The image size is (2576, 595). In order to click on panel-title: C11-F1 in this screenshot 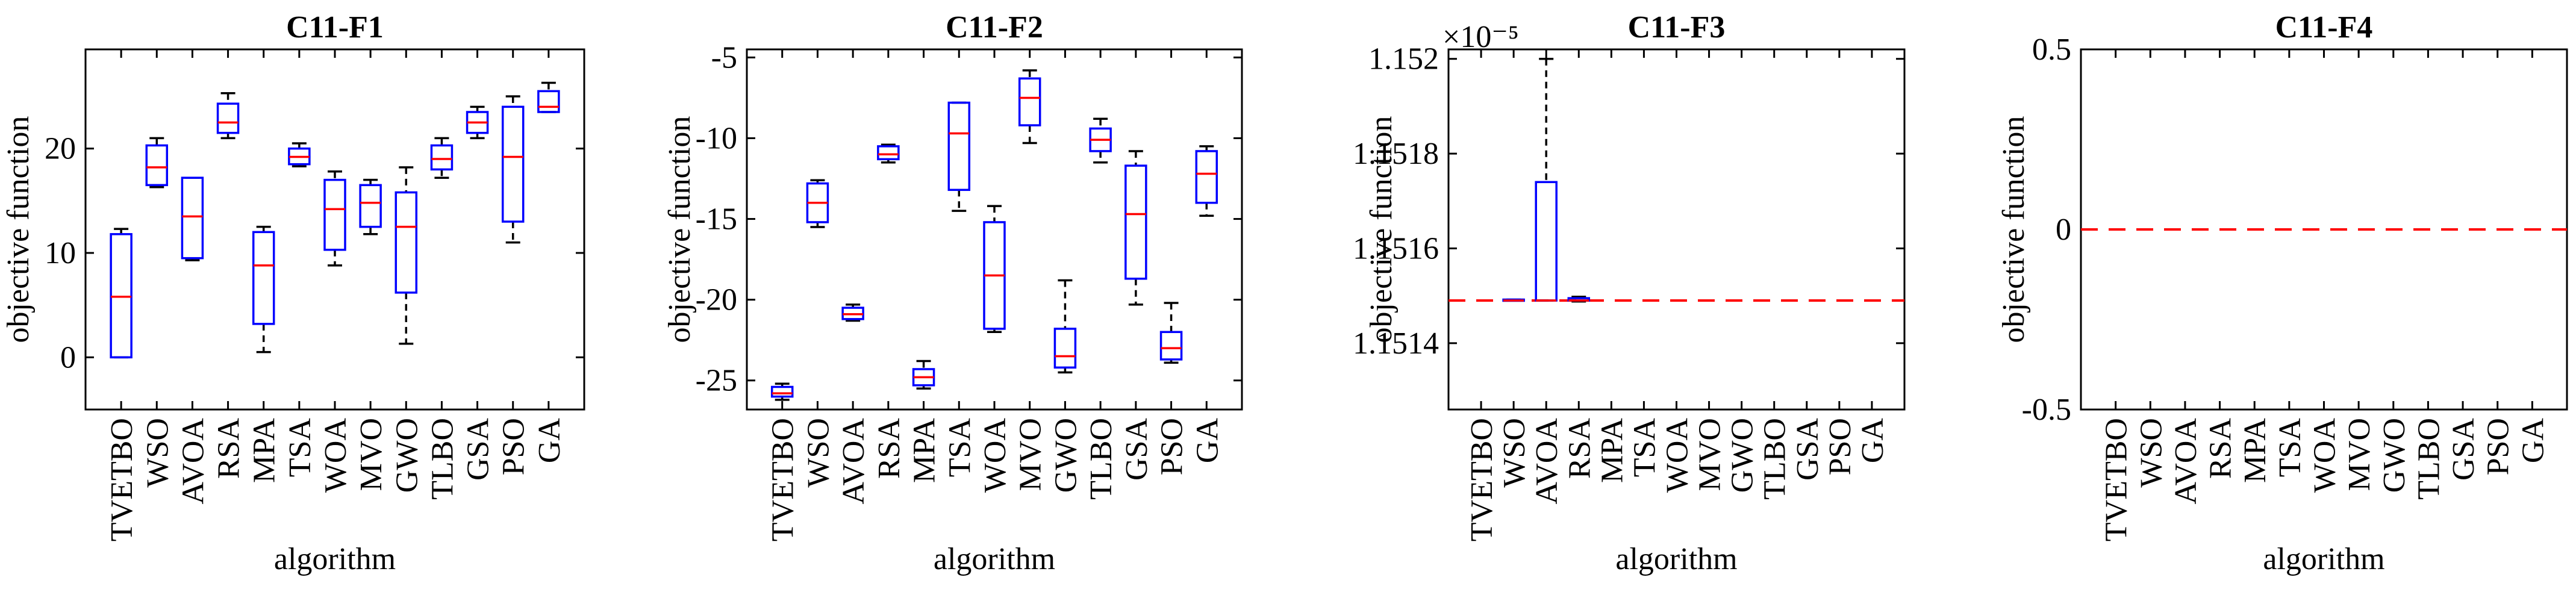, I will do `click(335, 27)`.